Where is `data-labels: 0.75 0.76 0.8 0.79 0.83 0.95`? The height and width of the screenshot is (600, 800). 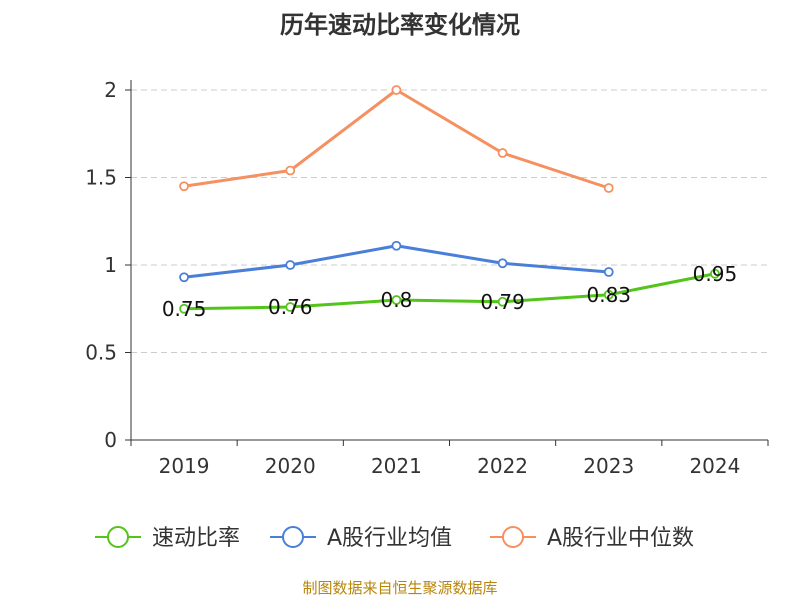 data-labels: 0.75 0.76 0.8 0.79 0.83 0.95 is located at coordinates (449, 291).